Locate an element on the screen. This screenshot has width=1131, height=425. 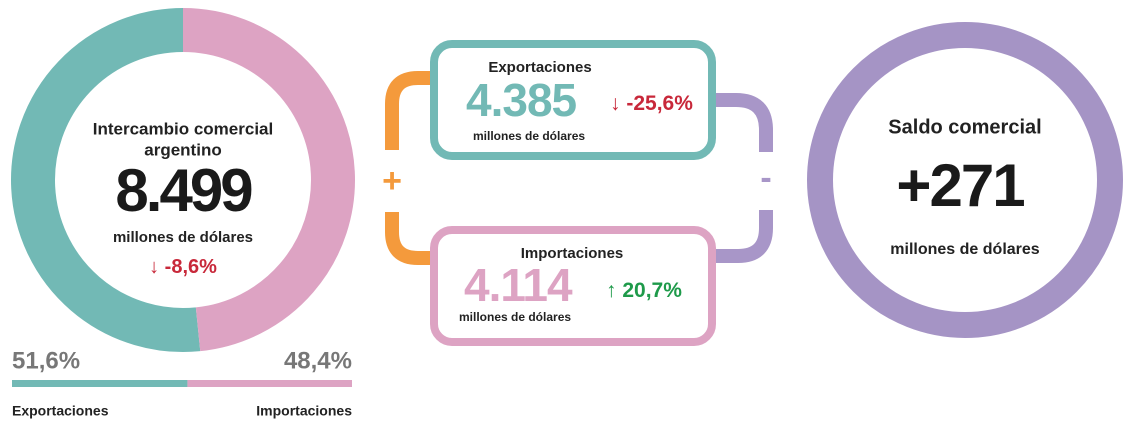
export-box is located at coordinates (573, 100).